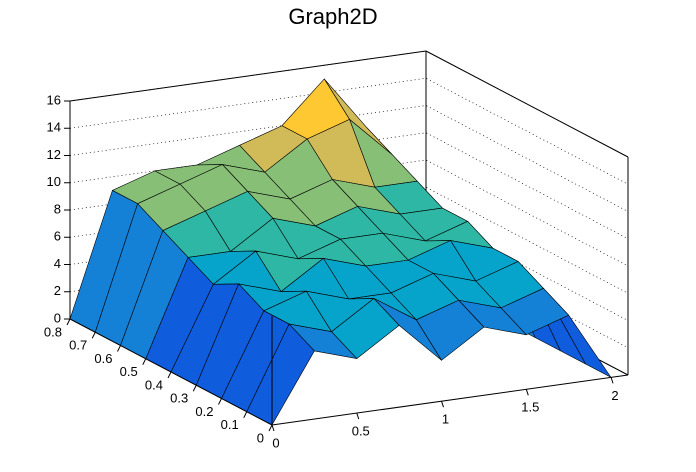 The image size is (696, 472). What do you see at coordinates (361, 431) in the screenshot?
I see `x-tick-label: 0.5` at bounding box center [361, 431].